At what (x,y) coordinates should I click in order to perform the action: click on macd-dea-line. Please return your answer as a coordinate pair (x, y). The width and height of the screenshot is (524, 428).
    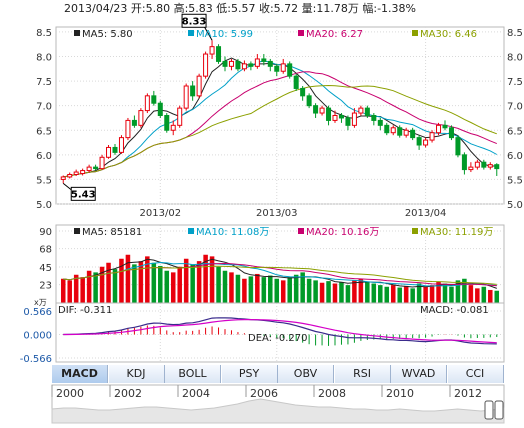
    Looking at the image, I should click on (280, 331).